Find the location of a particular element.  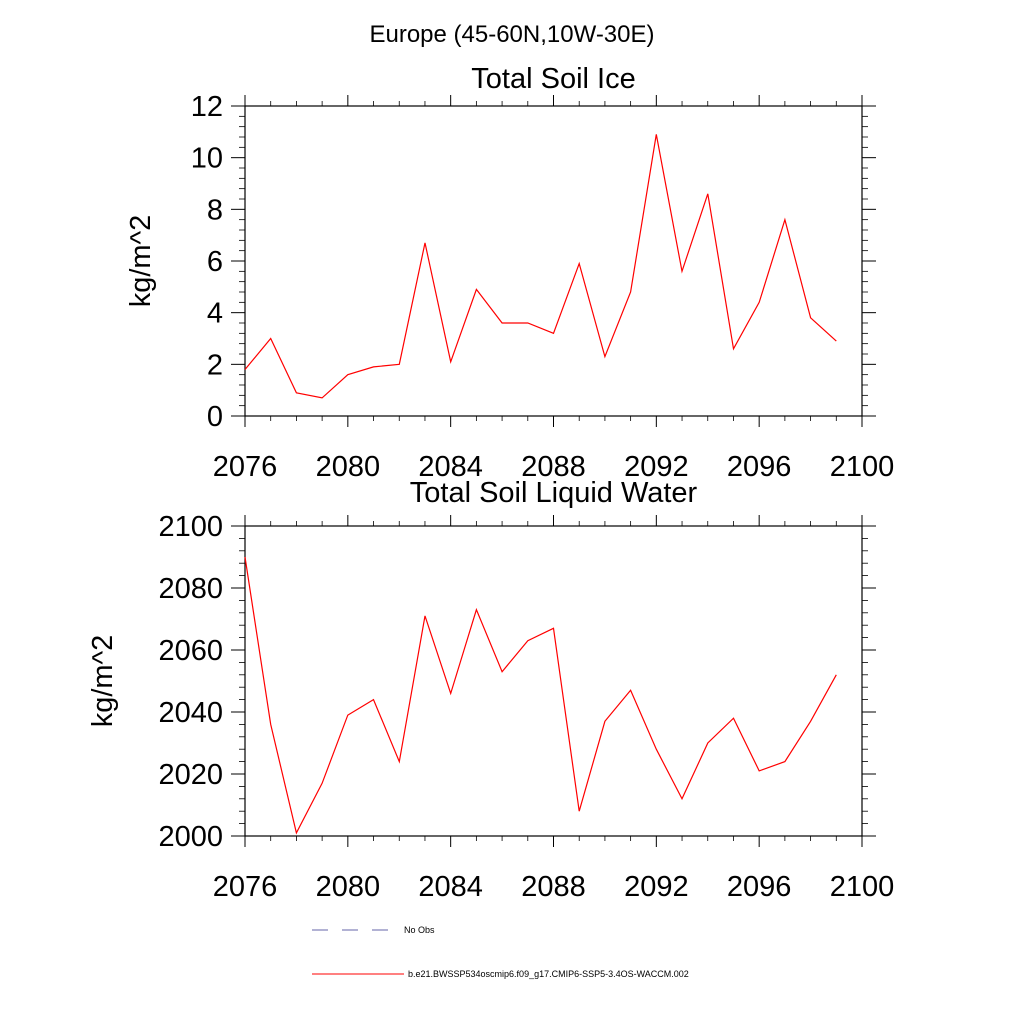

y-tick-label: 2000 is located at coordinates (190, 837).